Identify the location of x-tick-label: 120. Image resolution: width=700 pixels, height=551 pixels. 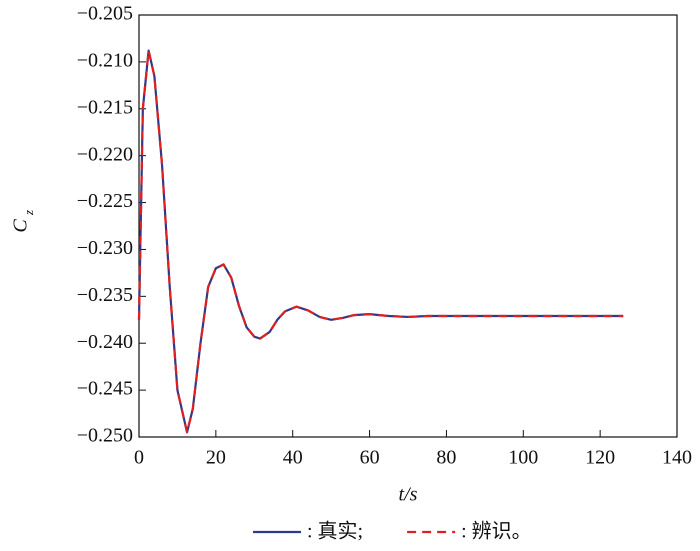
(600, 458).